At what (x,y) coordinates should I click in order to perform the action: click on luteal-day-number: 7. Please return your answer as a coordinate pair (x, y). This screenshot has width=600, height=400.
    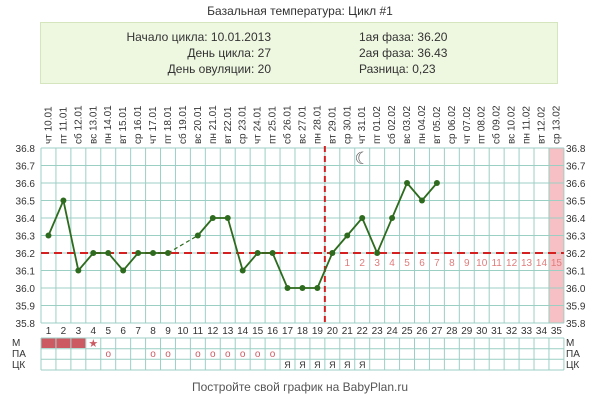
    Looking at the image, I should click on (437, 263).